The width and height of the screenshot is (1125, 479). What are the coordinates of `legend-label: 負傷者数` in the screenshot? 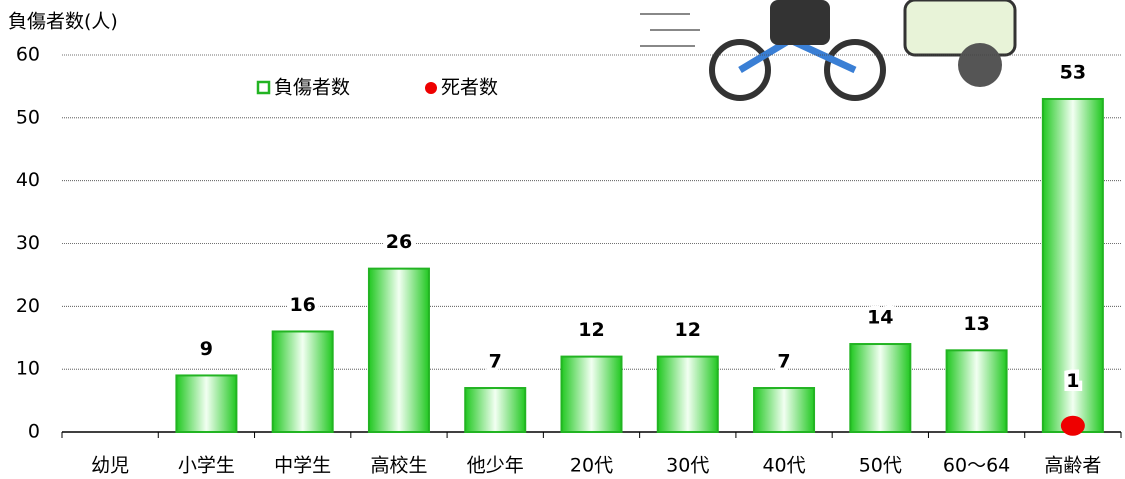 It's located at (312, 88).